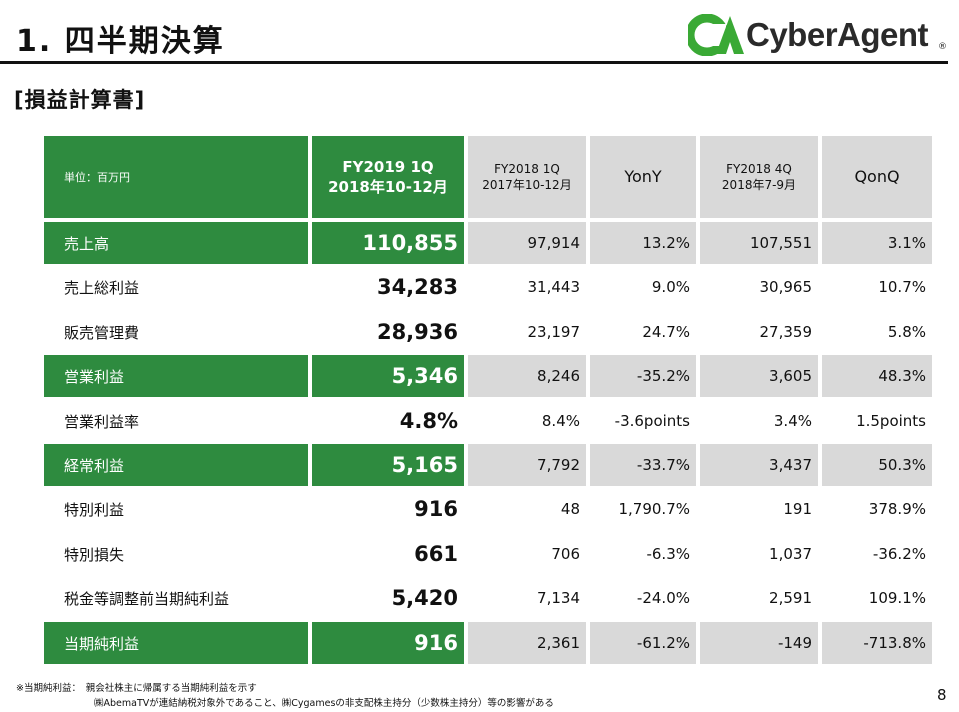  I want to click on row-value-prev-q: 107,551, so click(759, 243).